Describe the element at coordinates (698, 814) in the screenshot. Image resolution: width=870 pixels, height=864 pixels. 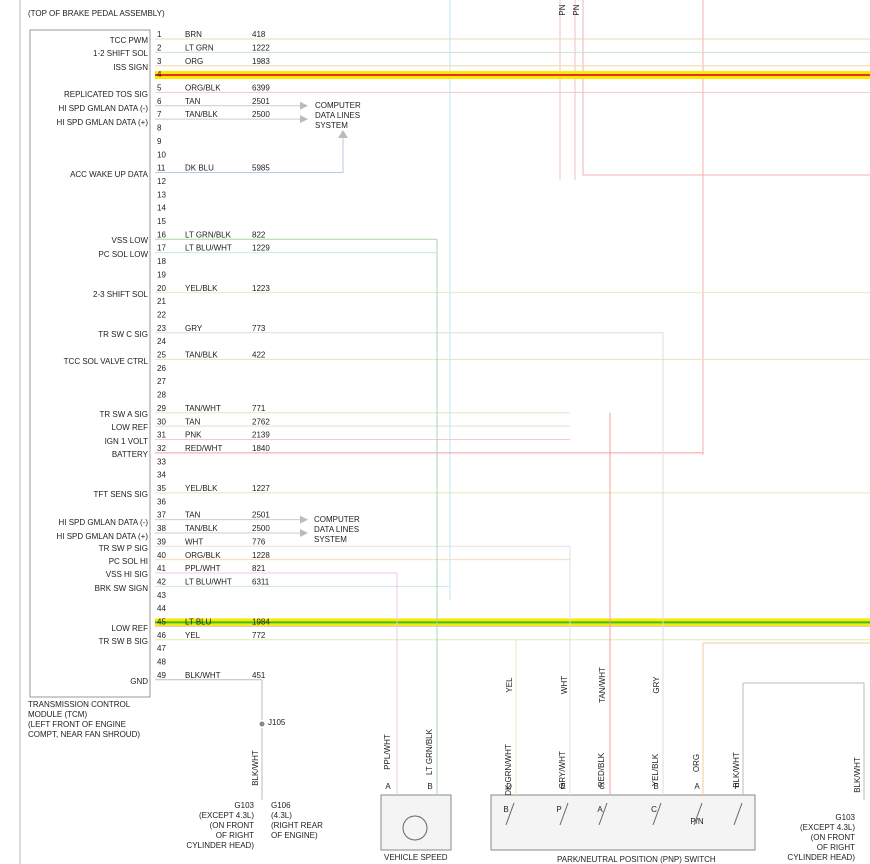
I see `switch-contact` at that location.